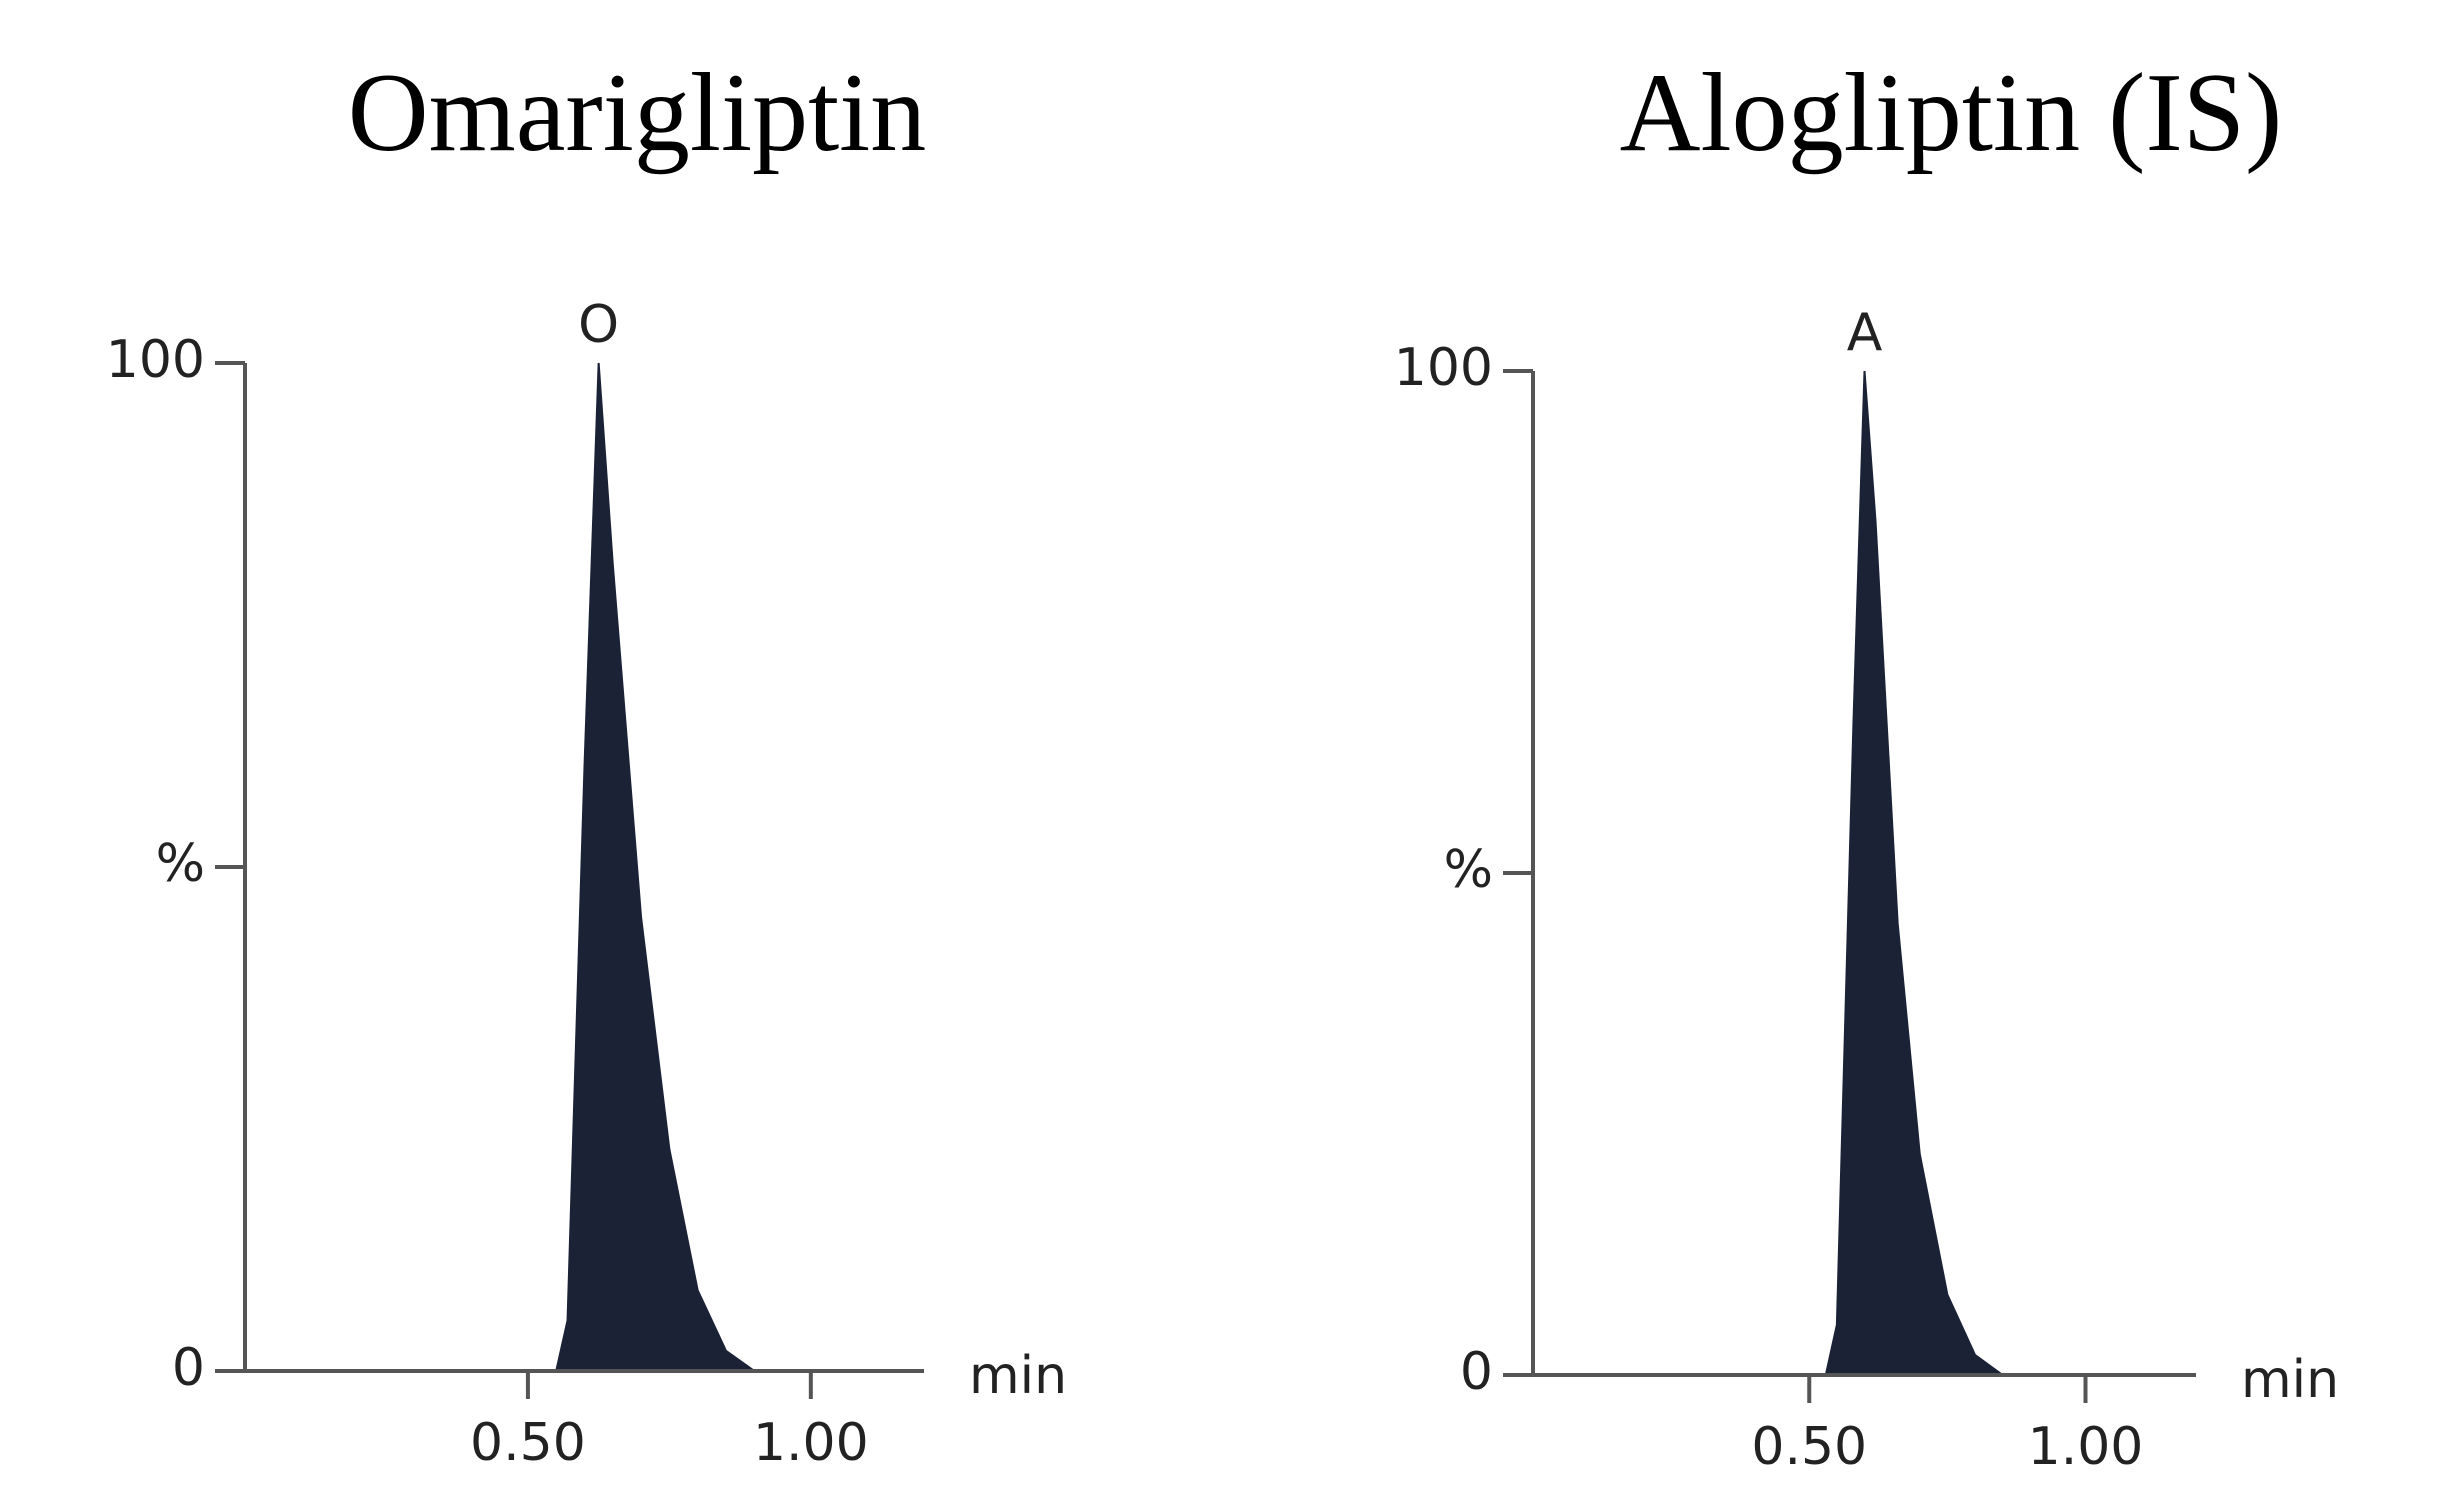  Describe the element at coordinates (1951, 113) in the screenshot. I see `chart-title: Alogliptin (IS)` at that location.